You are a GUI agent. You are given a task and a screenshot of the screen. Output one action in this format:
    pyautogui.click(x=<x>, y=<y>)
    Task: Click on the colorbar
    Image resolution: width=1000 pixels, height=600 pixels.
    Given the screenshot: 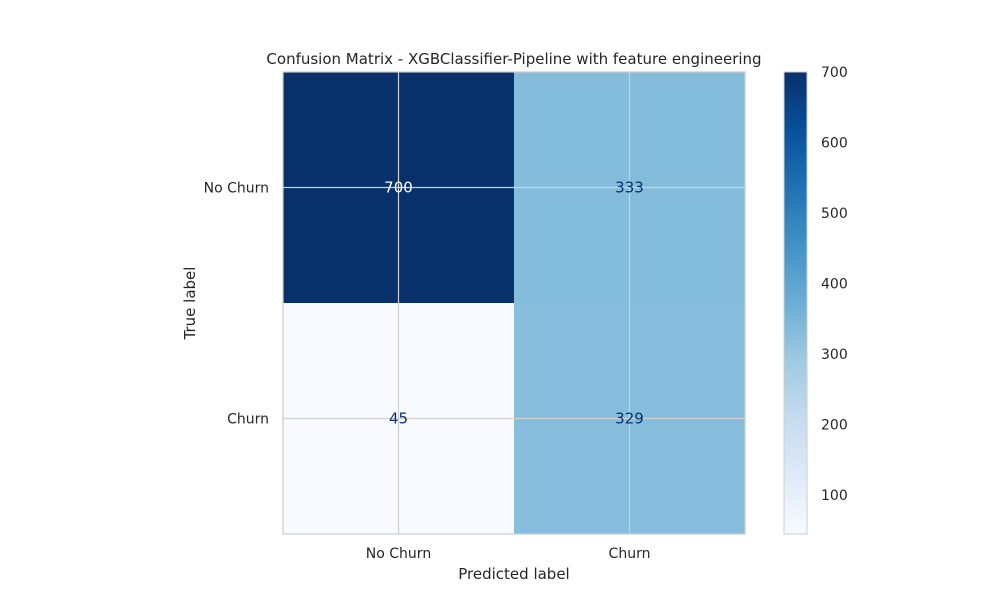 What is the action you would take?
    pyautogui.click(x=795, y=303)
    